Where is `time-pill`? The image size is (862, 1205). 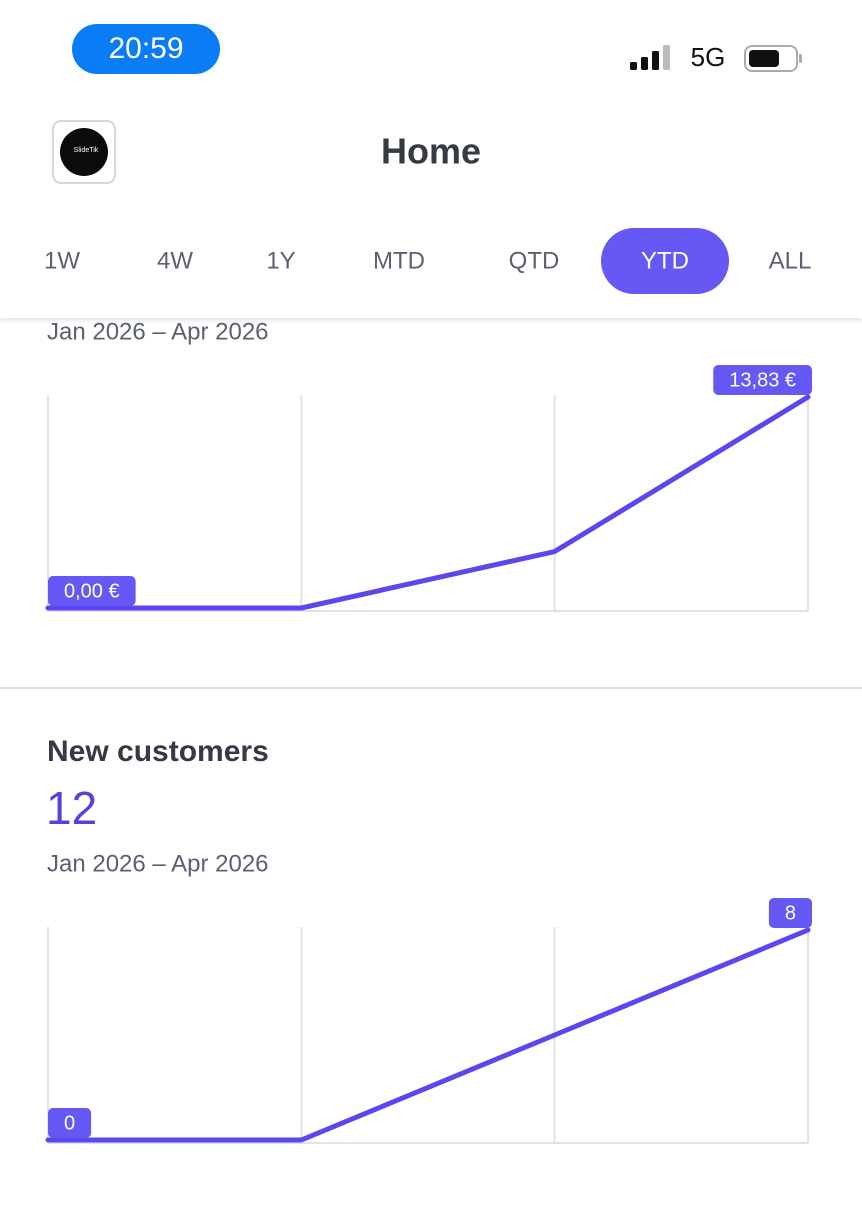 time-pill is located at coordinates (146, 49).